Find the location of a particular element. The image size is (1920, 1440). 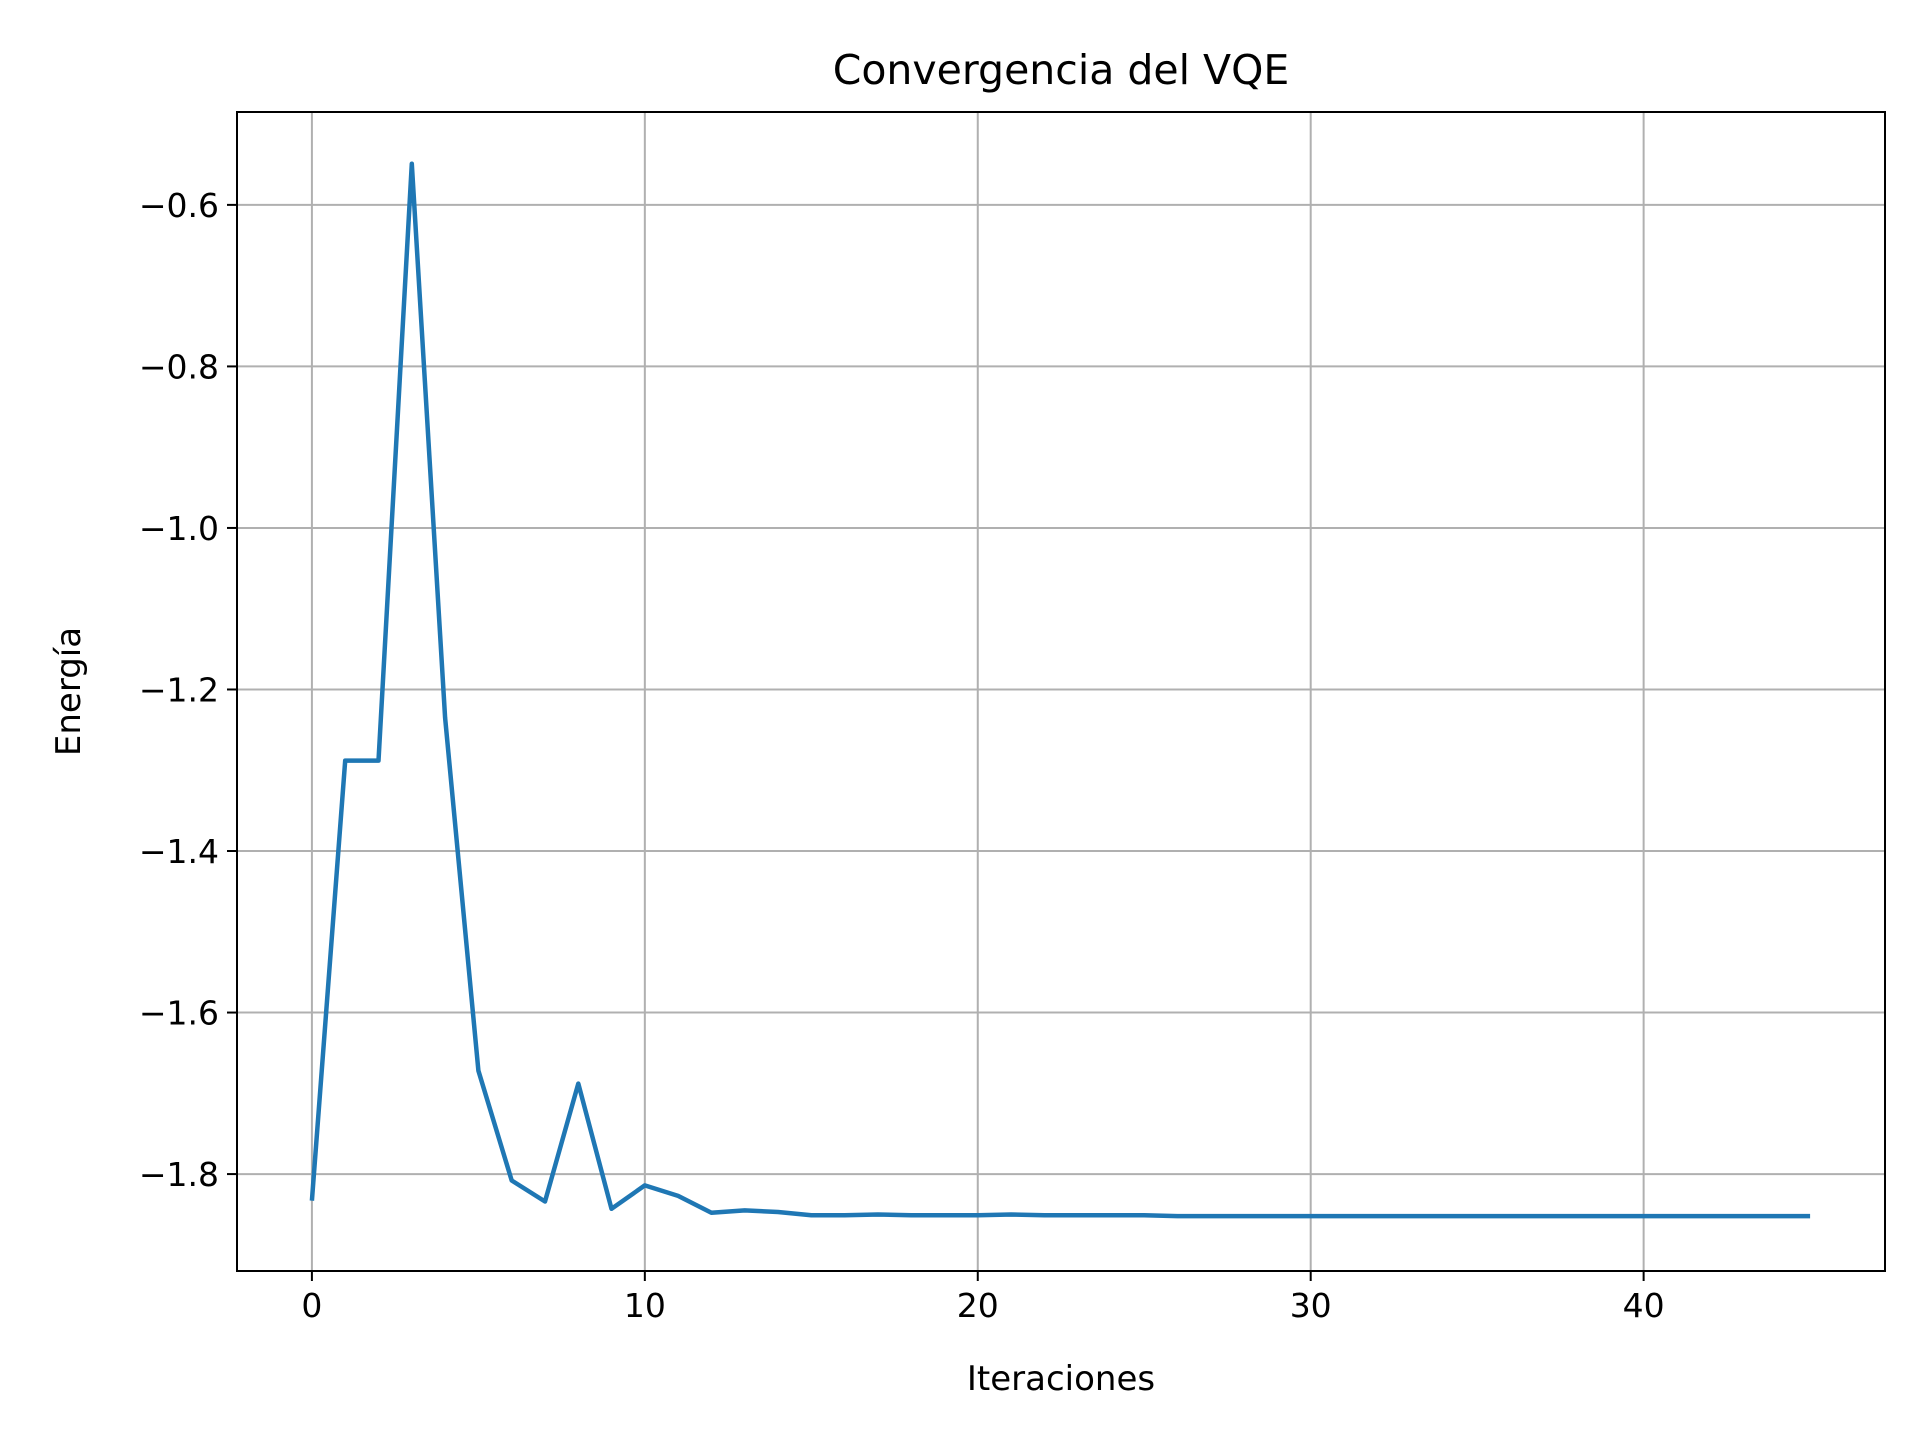

y-tick-label: −1.2 is located at coordinates (179, 689).